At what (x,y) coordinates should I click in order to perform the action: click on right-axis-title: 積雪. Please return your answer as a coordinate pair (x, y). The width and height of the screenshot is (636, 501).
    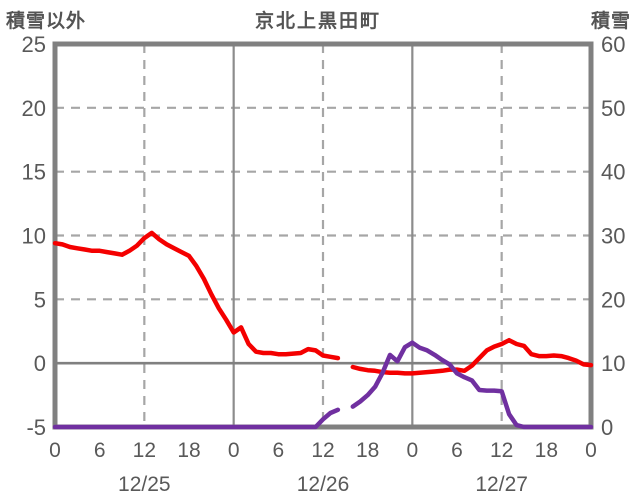
    Looking at the image, I should click on (610, 21).